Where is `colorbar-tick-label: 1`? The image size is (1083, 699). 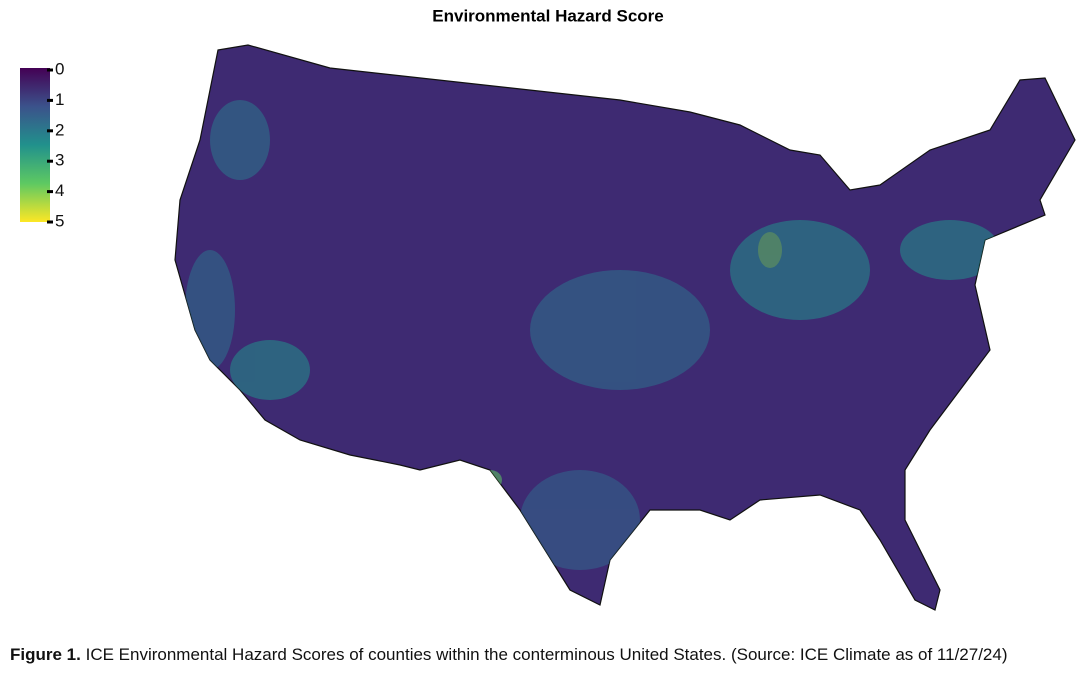 colorbar-tick-label: 1 is located at coordinates (59, 99).